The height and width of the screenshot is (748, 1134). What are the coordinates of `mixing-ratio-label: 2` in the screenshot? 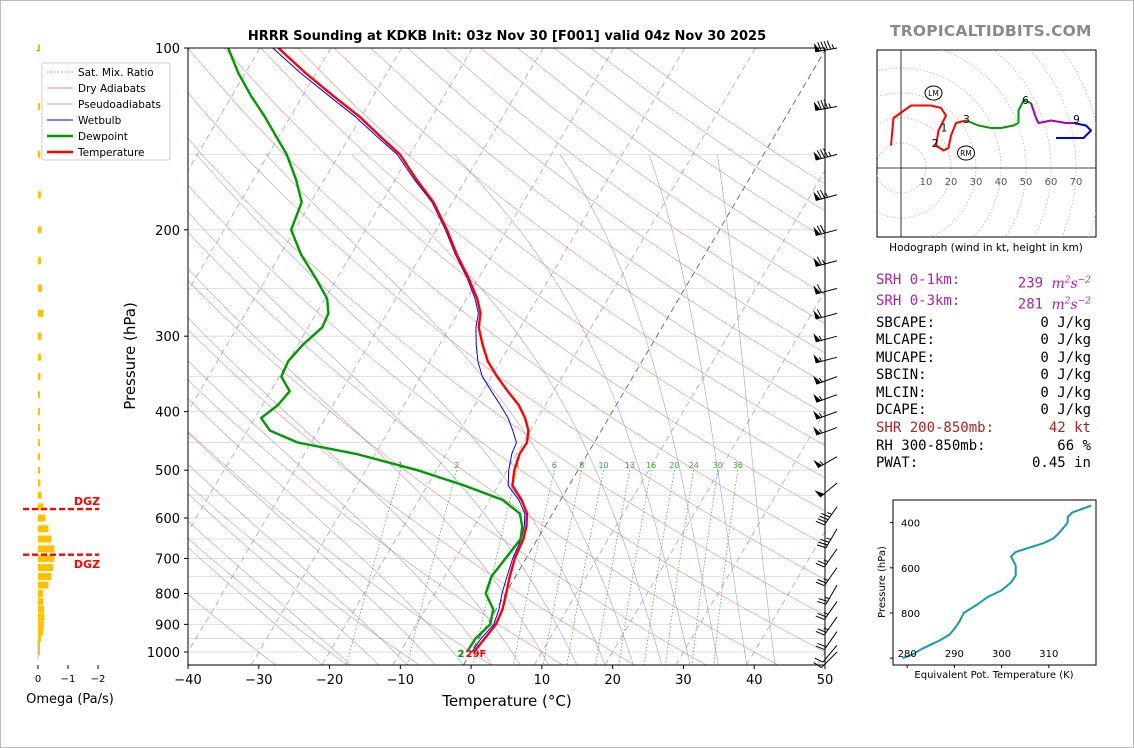 It's located at (456, 465).